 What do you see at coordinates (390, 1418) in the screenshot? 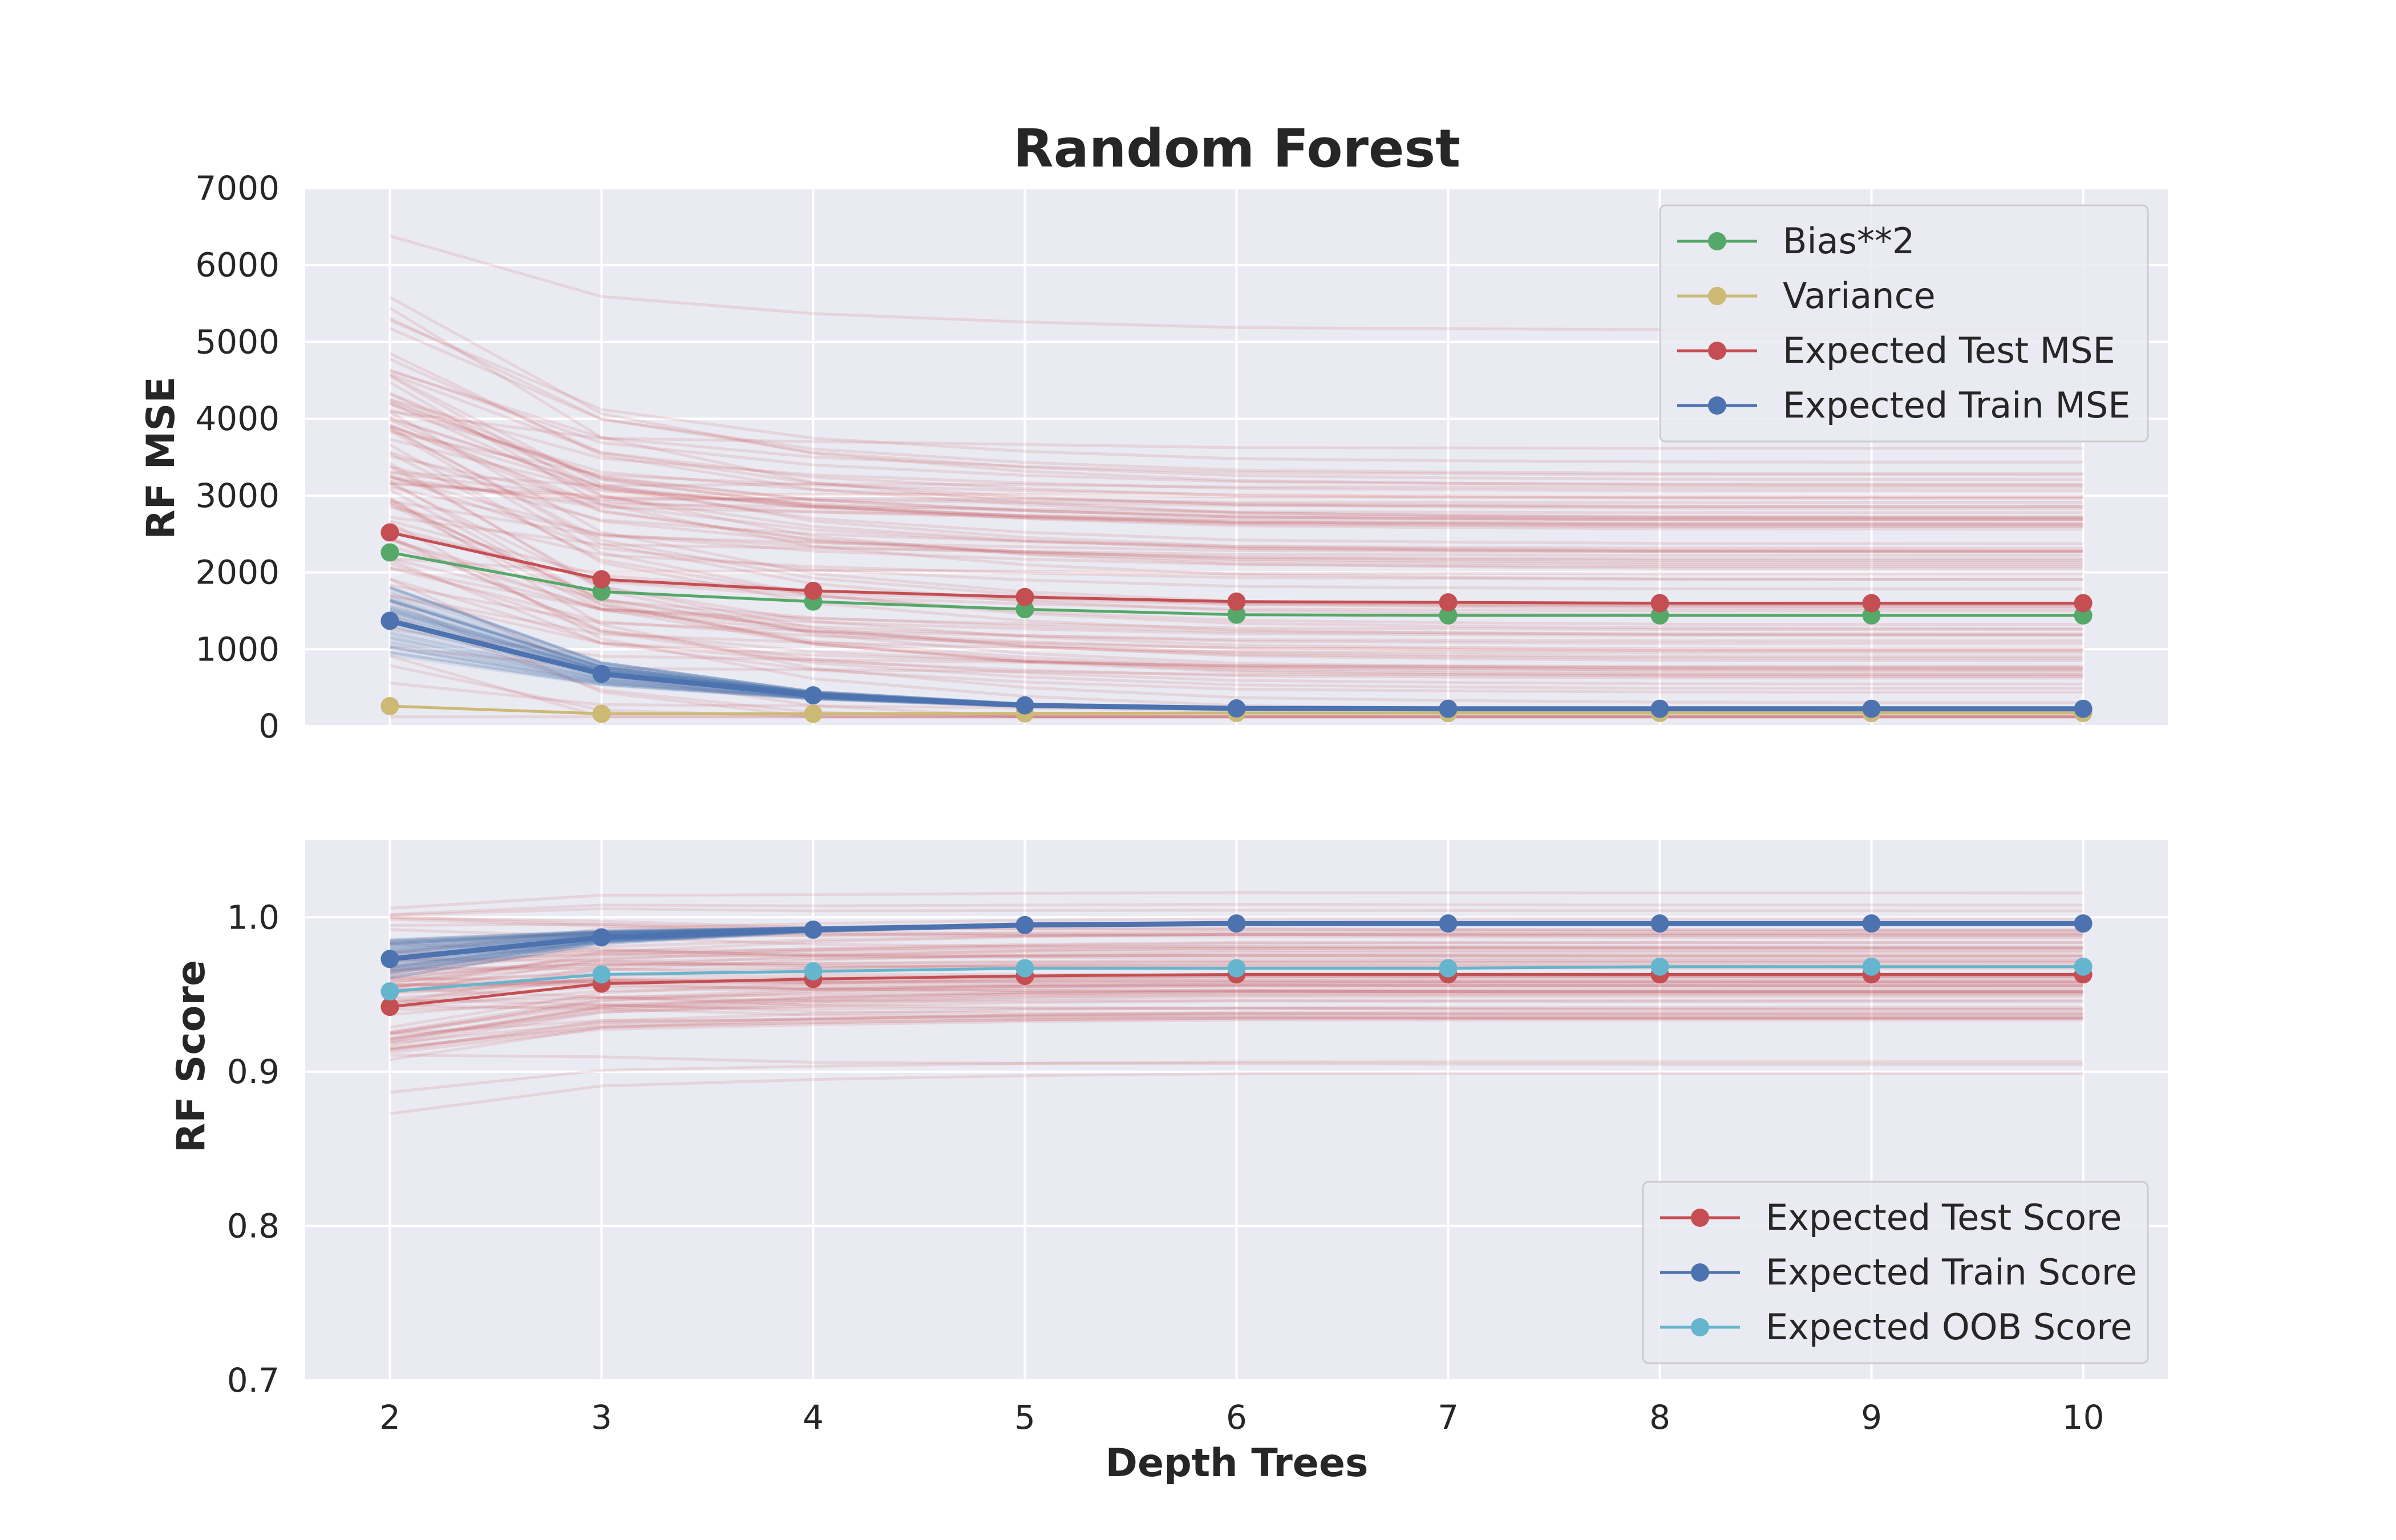
I see `x-tick-label: 2` at bounding box center [390, 1418].